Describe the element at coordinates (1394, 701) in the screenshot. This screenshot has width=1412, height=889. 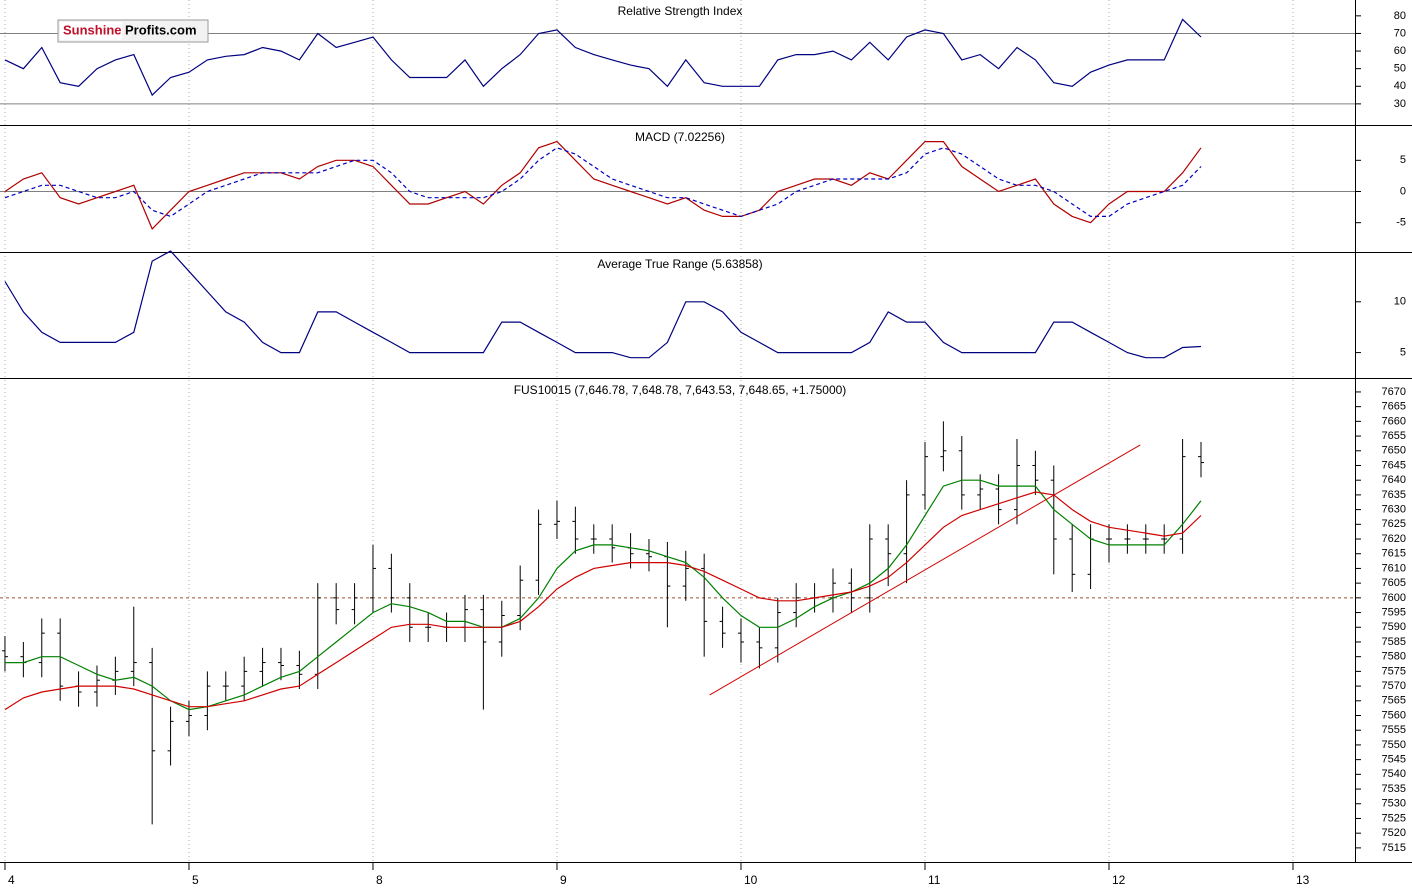
I see `y-tick-label: 7565` at that location.